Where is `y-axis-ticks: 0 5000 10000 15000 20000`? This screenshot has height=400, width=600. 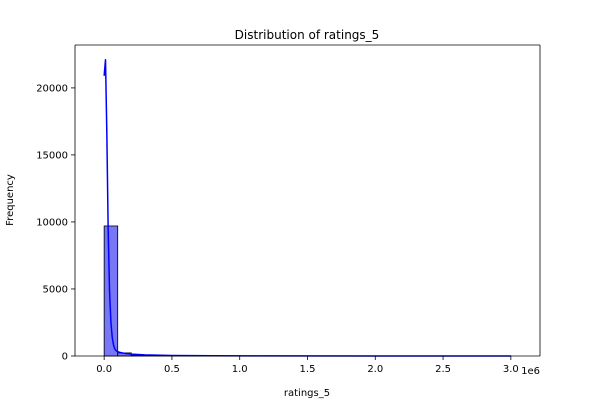 y-axis-ticks: 0 5000 10000 15000 20000 is located at coordinates (55, 223).